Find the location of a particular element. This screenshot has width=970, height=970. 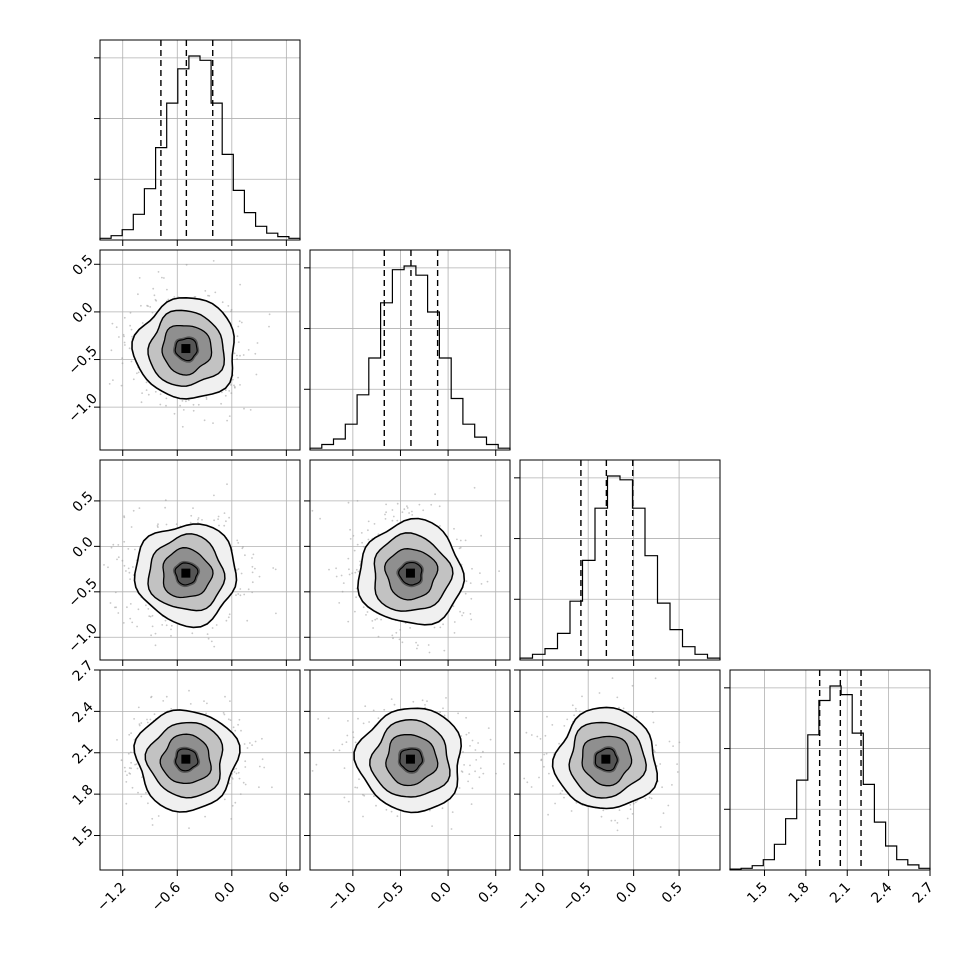

y-tick-label: 1.8 is located at coordinates (83, 795).